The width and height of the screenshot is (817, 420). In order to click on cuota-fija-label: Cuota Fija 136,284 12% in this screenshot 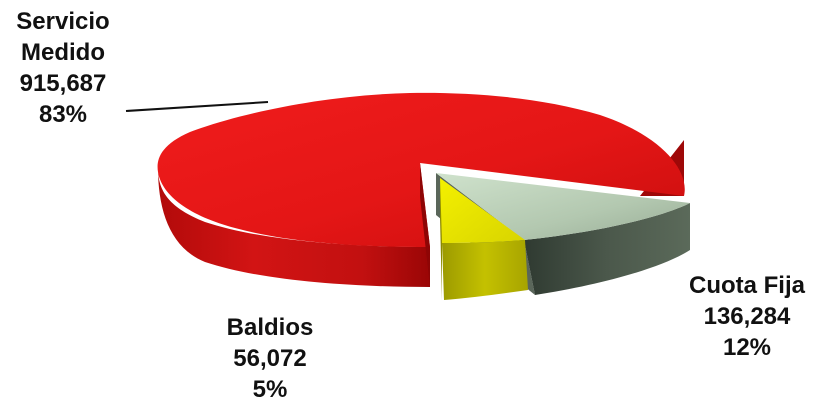, I will do `click(747, 316)`.